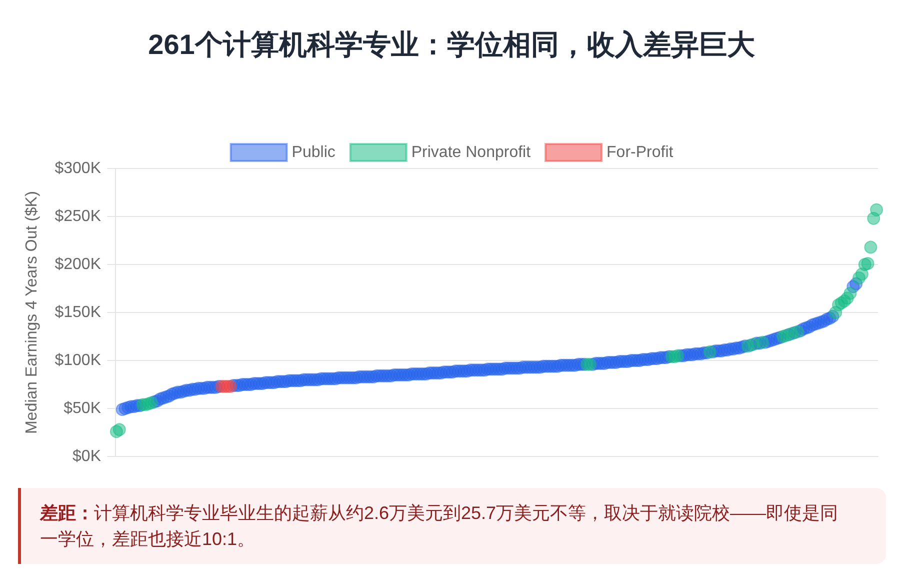 This screenshot has width=903, height=579. What do you see at coordinates (78, 312) in the screenshot?
I see `y-tick-label: $150K` at bounding box center [78, 312].